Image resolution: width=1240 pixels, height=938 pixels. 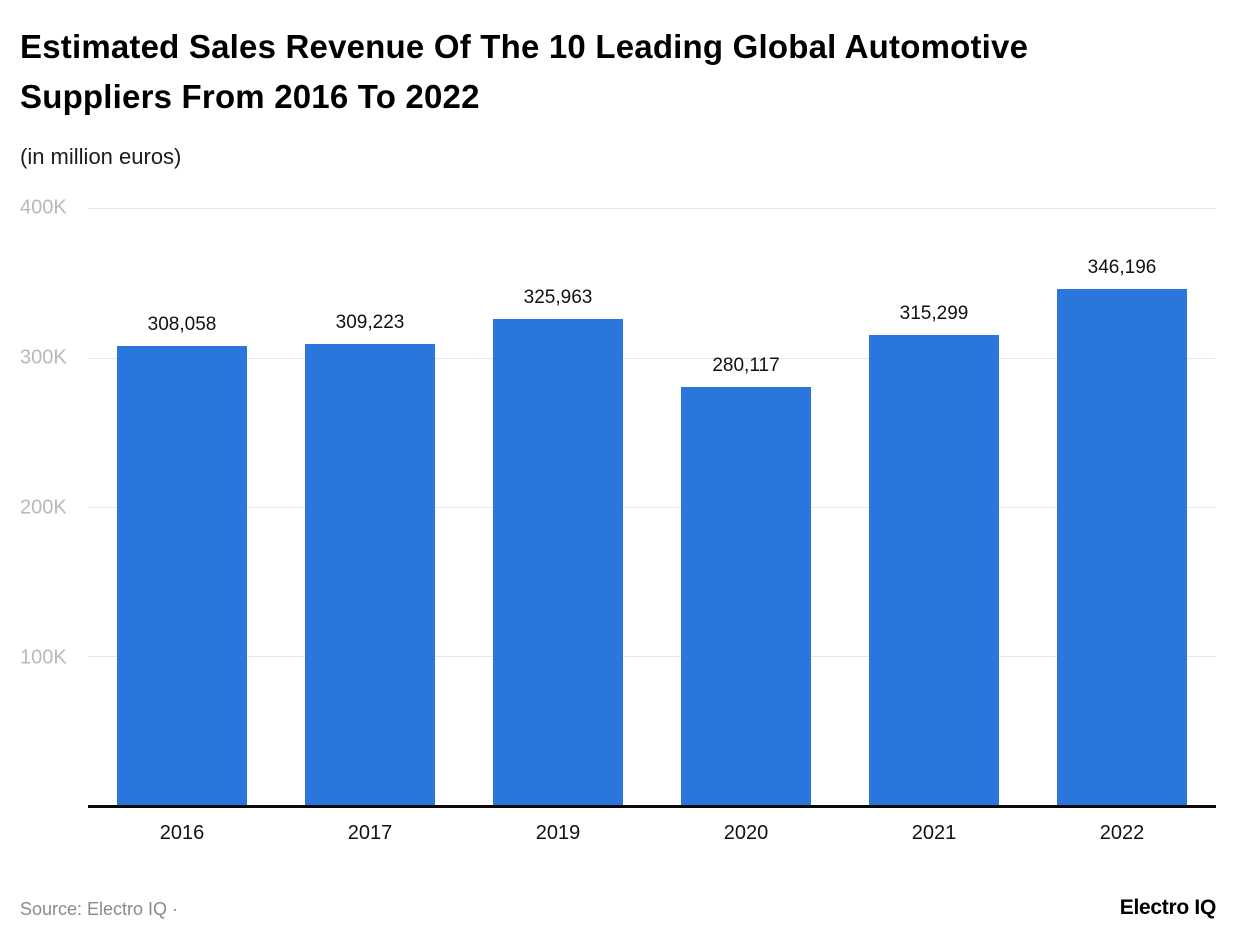 What do you see at coordinates (746, 833) in the screenshot?
I see `x-tick-label: 2020` at bounding box center [746, 833].